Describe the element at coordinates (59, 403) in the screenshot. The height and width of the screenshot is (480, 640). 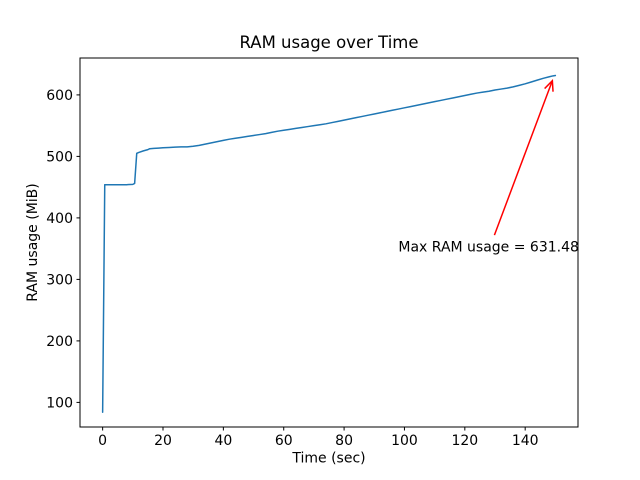
I see `y-tick-label: 100` at that location.